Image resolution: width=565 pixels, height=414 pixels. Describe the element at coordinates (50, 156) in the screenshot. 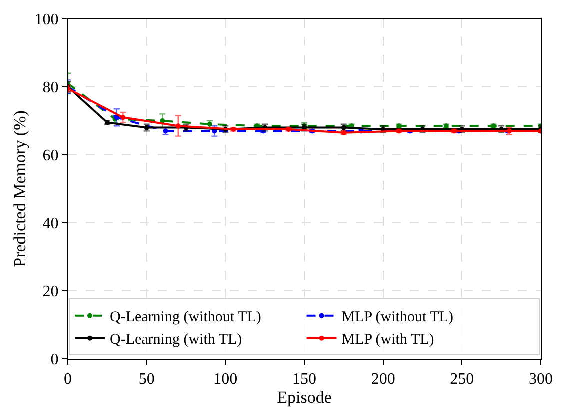

I see `y-tick-label: 60` at that location.